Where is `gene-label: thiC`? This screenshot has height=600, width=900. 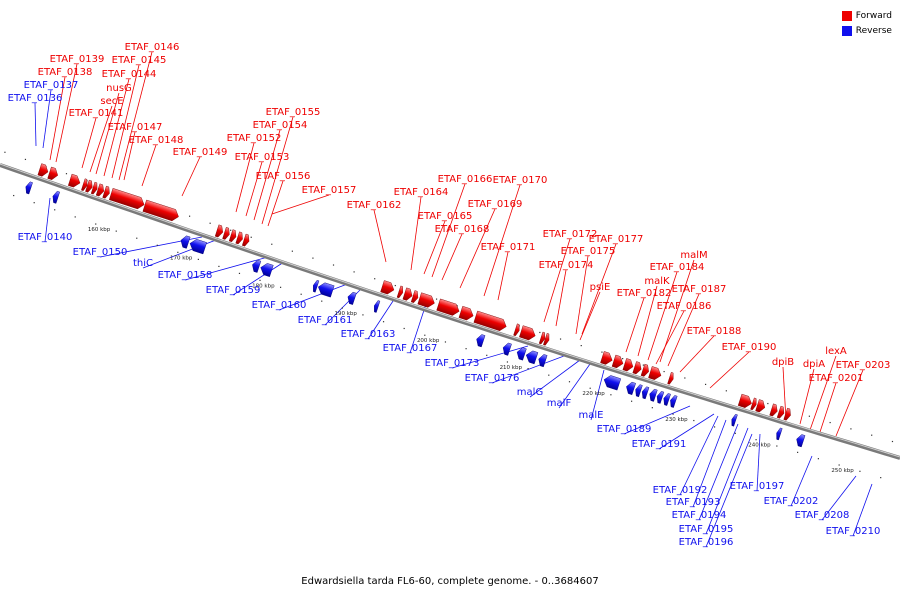 gene-label: thiC is located at coordinates (143, 263).